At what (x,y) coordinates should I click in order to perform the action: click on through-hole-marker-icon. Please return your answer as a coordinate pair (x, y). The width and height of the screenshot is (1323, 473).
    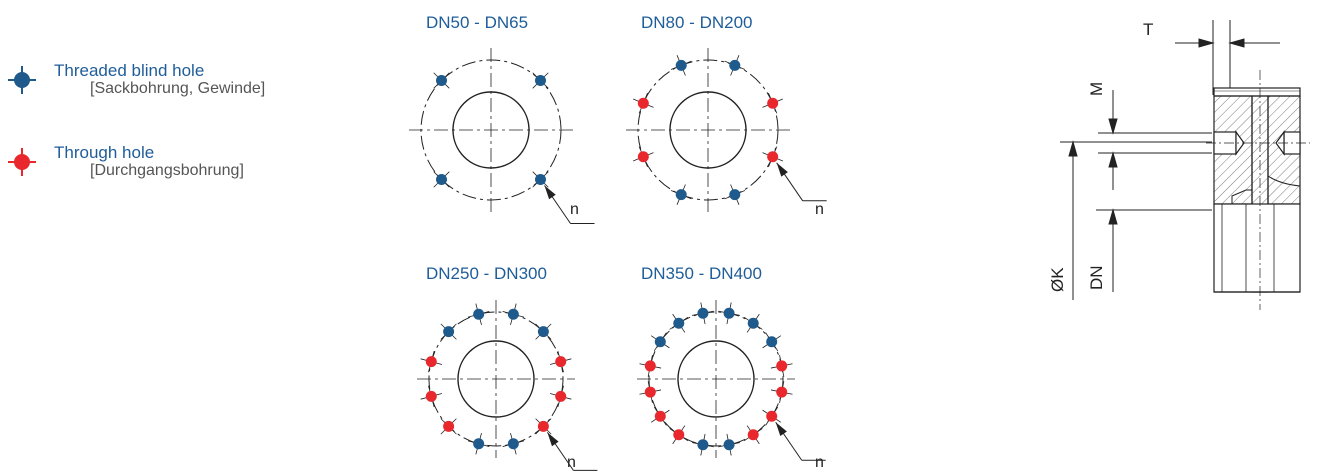
    Looking at the image, I should click on (22, 162).